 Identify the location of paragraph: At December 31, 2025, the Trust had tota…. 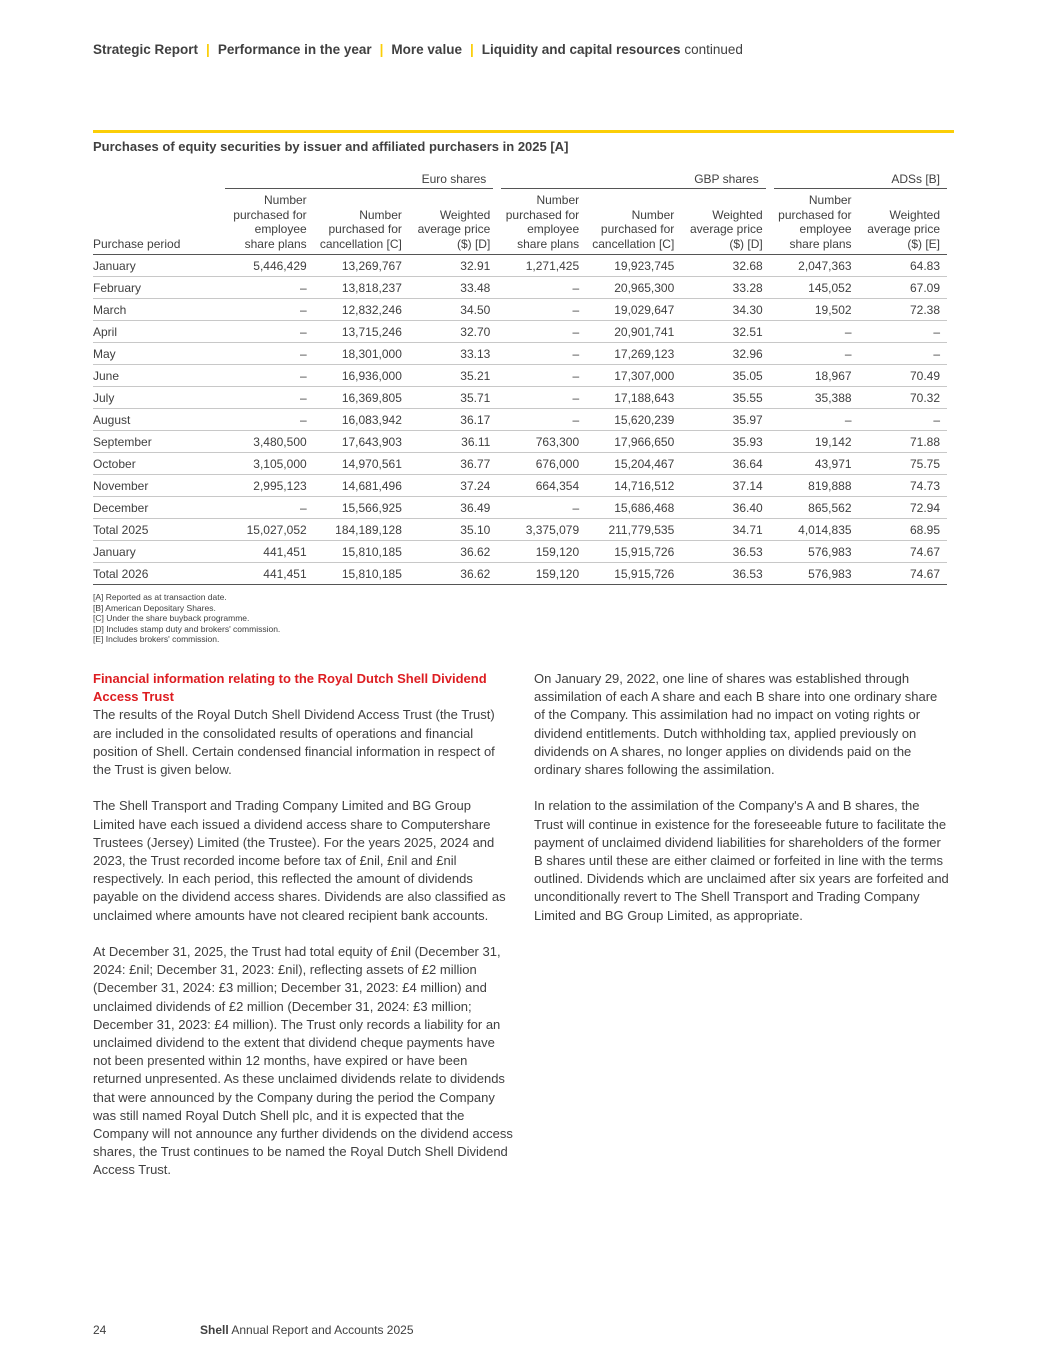
(303, 1061).